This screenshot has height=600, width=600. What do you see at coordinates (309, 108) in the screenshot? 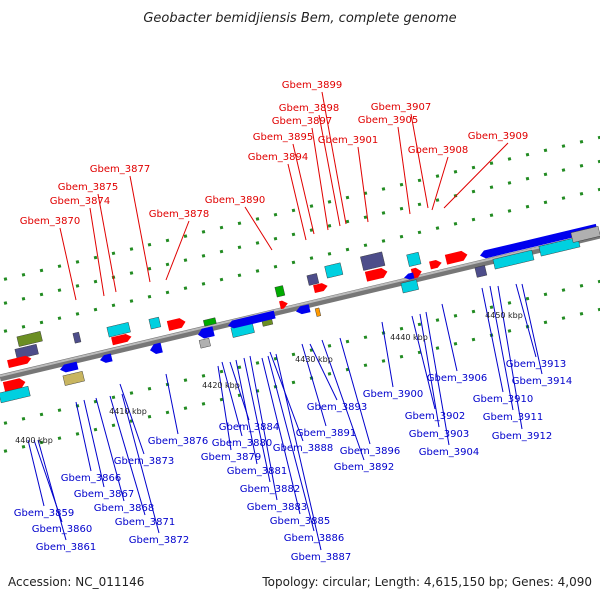
I see `gene-label-forward: Gbem_3898` at bounding box center [309, 108].